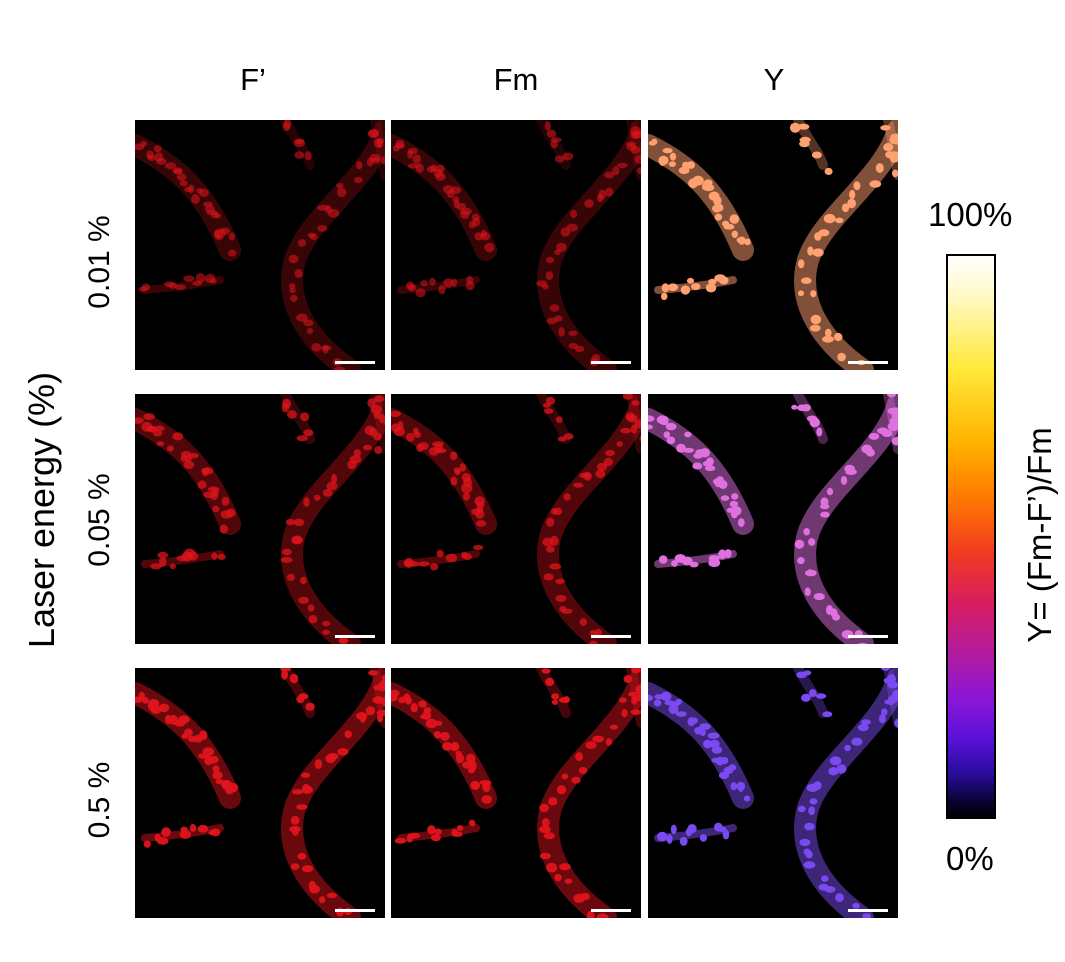 The image size is (1065, 962). What do you see at coordinates (1039, 535) in the screenshot?
I see `colorbar-title: Y= (Fm-F’)/Fm` at bounding box center [1039, 535].